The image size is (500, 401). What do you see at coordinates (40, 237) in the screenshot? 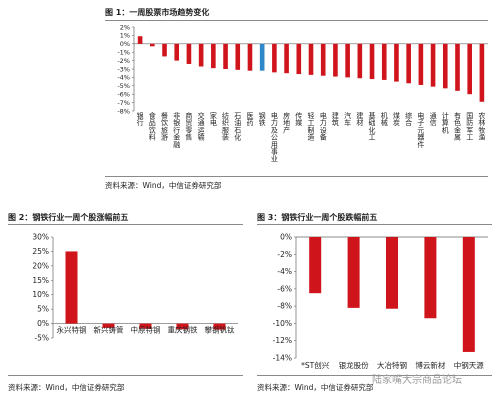
I see `y-tick-label: 30%` at bounding box center [40, 237].